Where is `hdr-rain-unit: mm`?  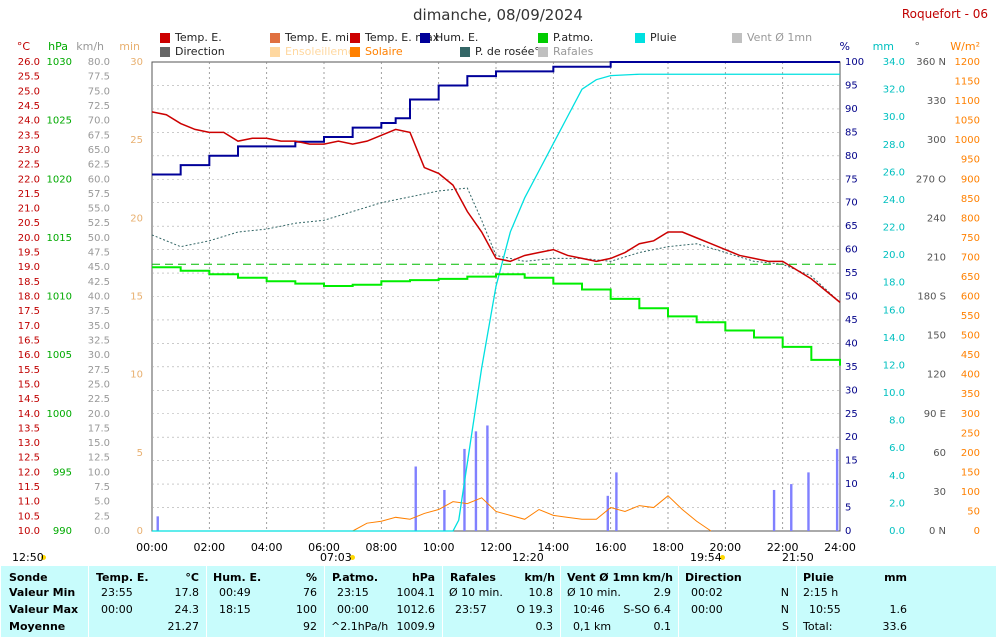
hdr-rain-unit: mm is located at coordinates (895, 577).